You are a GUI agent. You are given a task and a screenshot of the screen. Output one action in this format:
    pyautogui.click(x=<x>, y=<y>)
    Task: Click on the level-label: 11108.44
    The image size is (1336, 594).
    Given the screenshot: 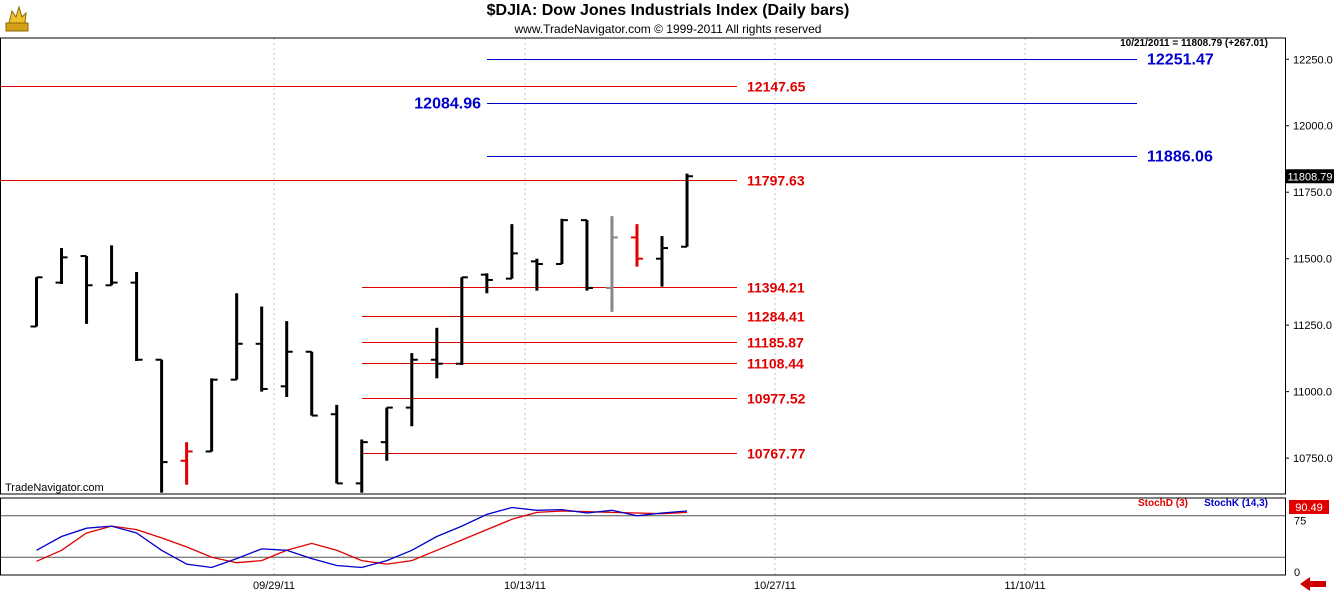 What is the action you would take?
    pyautogui.click(x=775, y=364)
    